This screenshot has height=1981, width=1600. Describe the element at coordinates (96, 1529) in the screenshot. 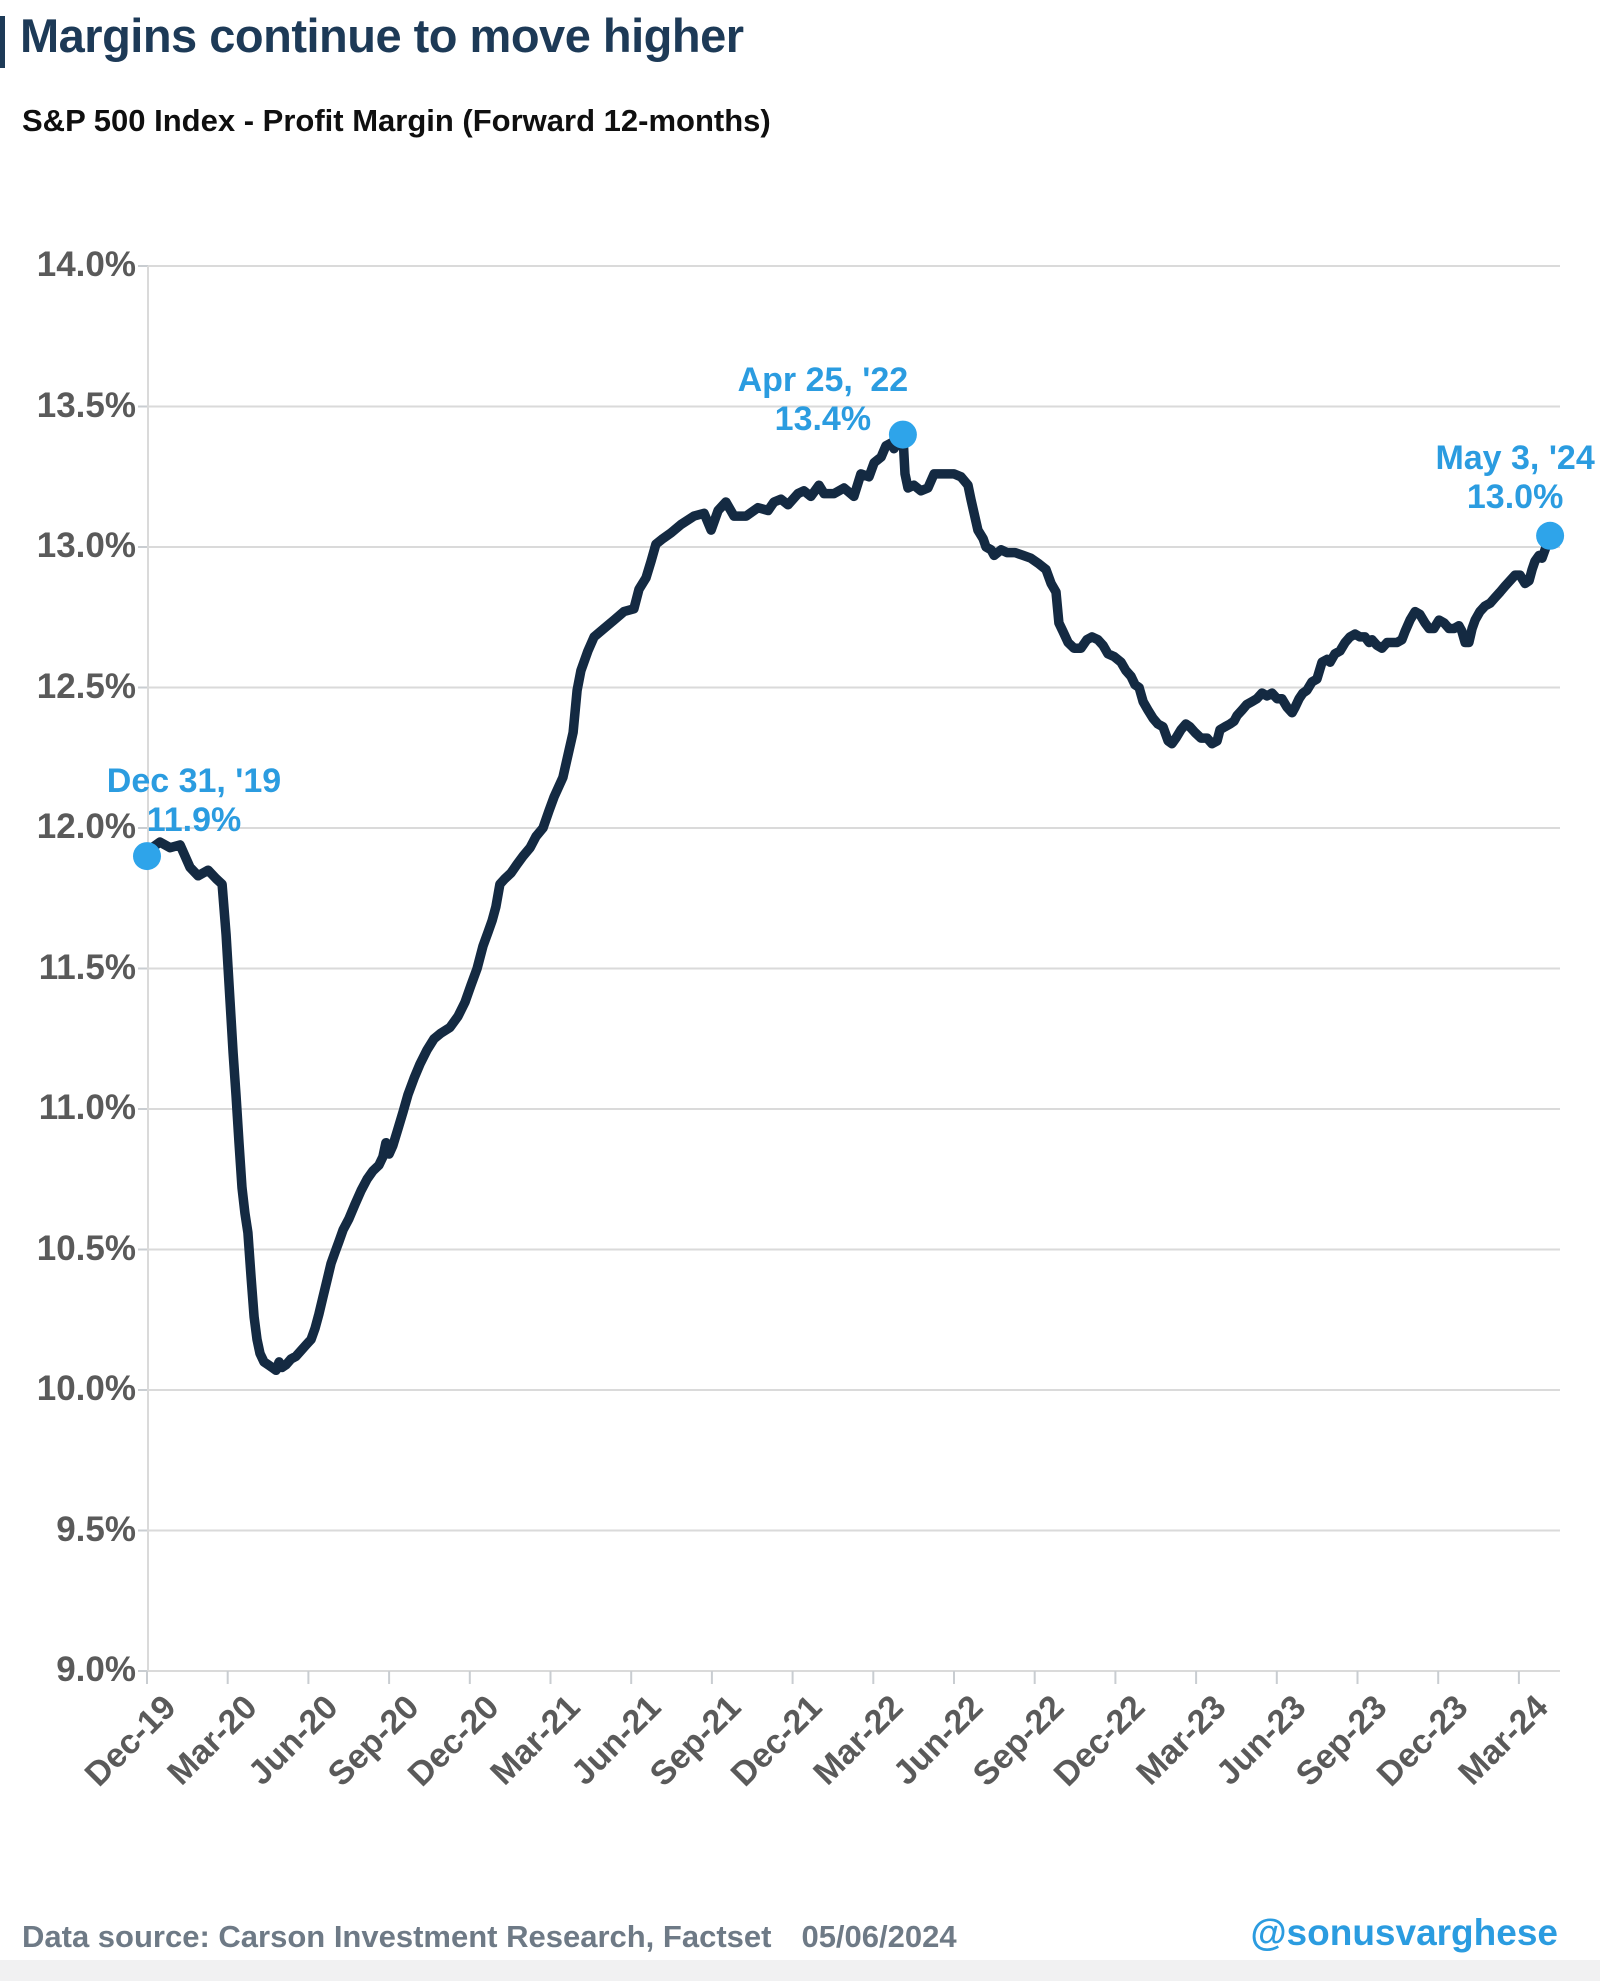

I see `y-axis-label: 9.5%` at that location.